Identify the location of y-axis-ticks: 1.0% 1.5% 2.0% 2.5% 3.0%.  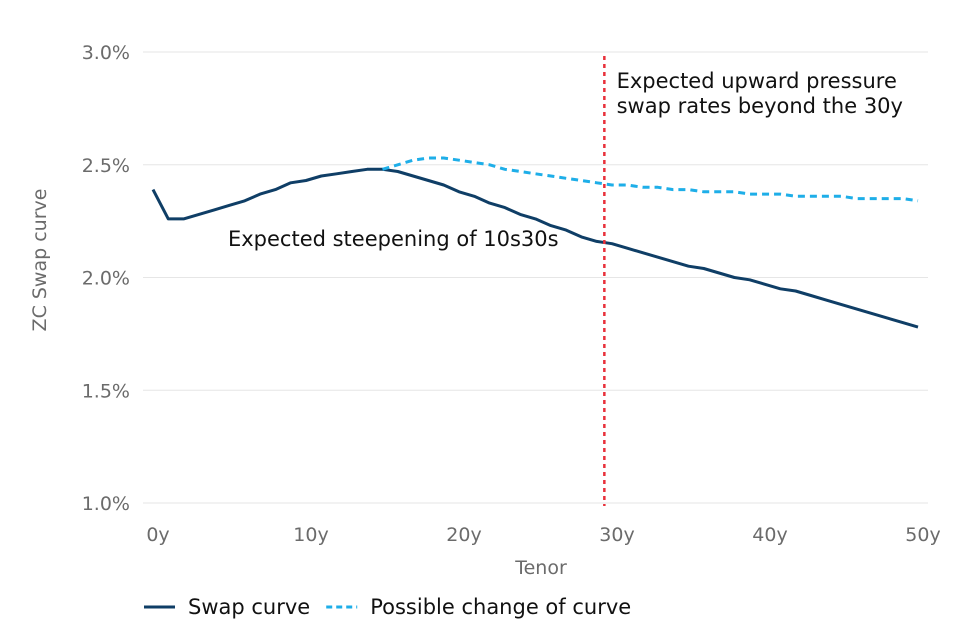
(106, 278).